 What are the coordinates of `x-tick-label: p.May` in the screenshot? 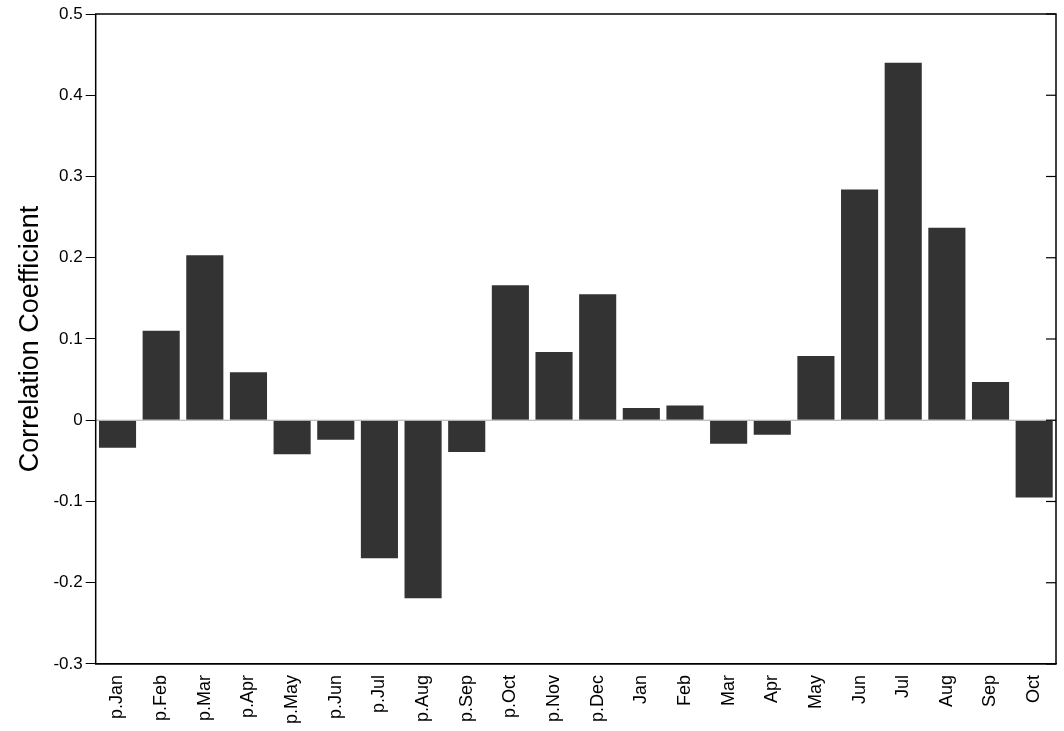 It's located at (291, 699).